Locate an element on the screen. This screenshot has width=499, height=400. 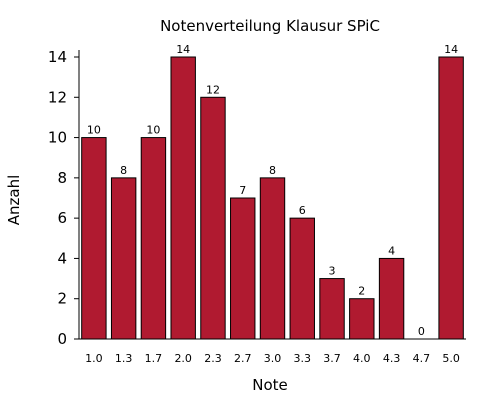
x-axis-label: Note is located at coordinates (270, 385).